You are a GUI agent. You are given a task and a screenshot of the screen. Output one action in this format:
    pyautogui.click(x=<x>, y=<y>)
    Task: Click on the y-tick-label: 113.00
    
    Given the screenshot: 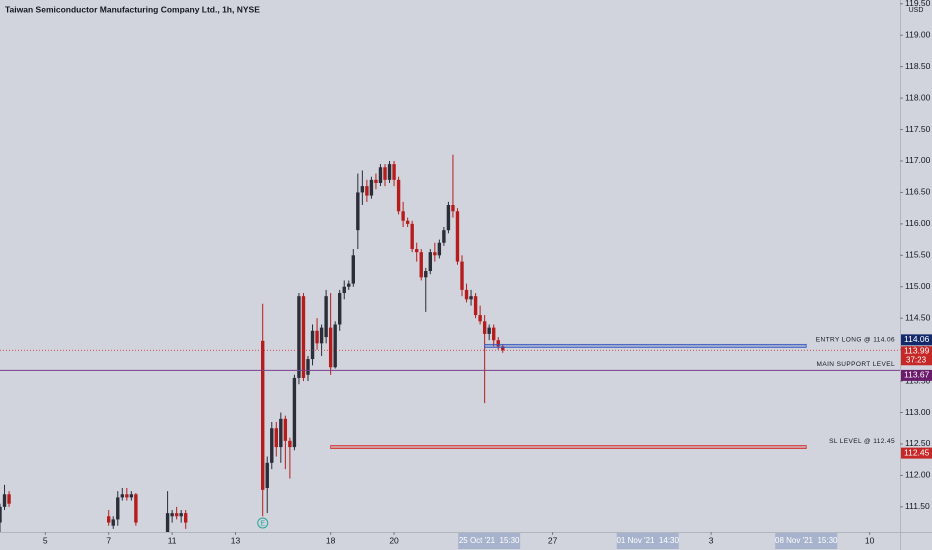 What is the action you would take?
    pyautogui.click(x=918, y=412)
    